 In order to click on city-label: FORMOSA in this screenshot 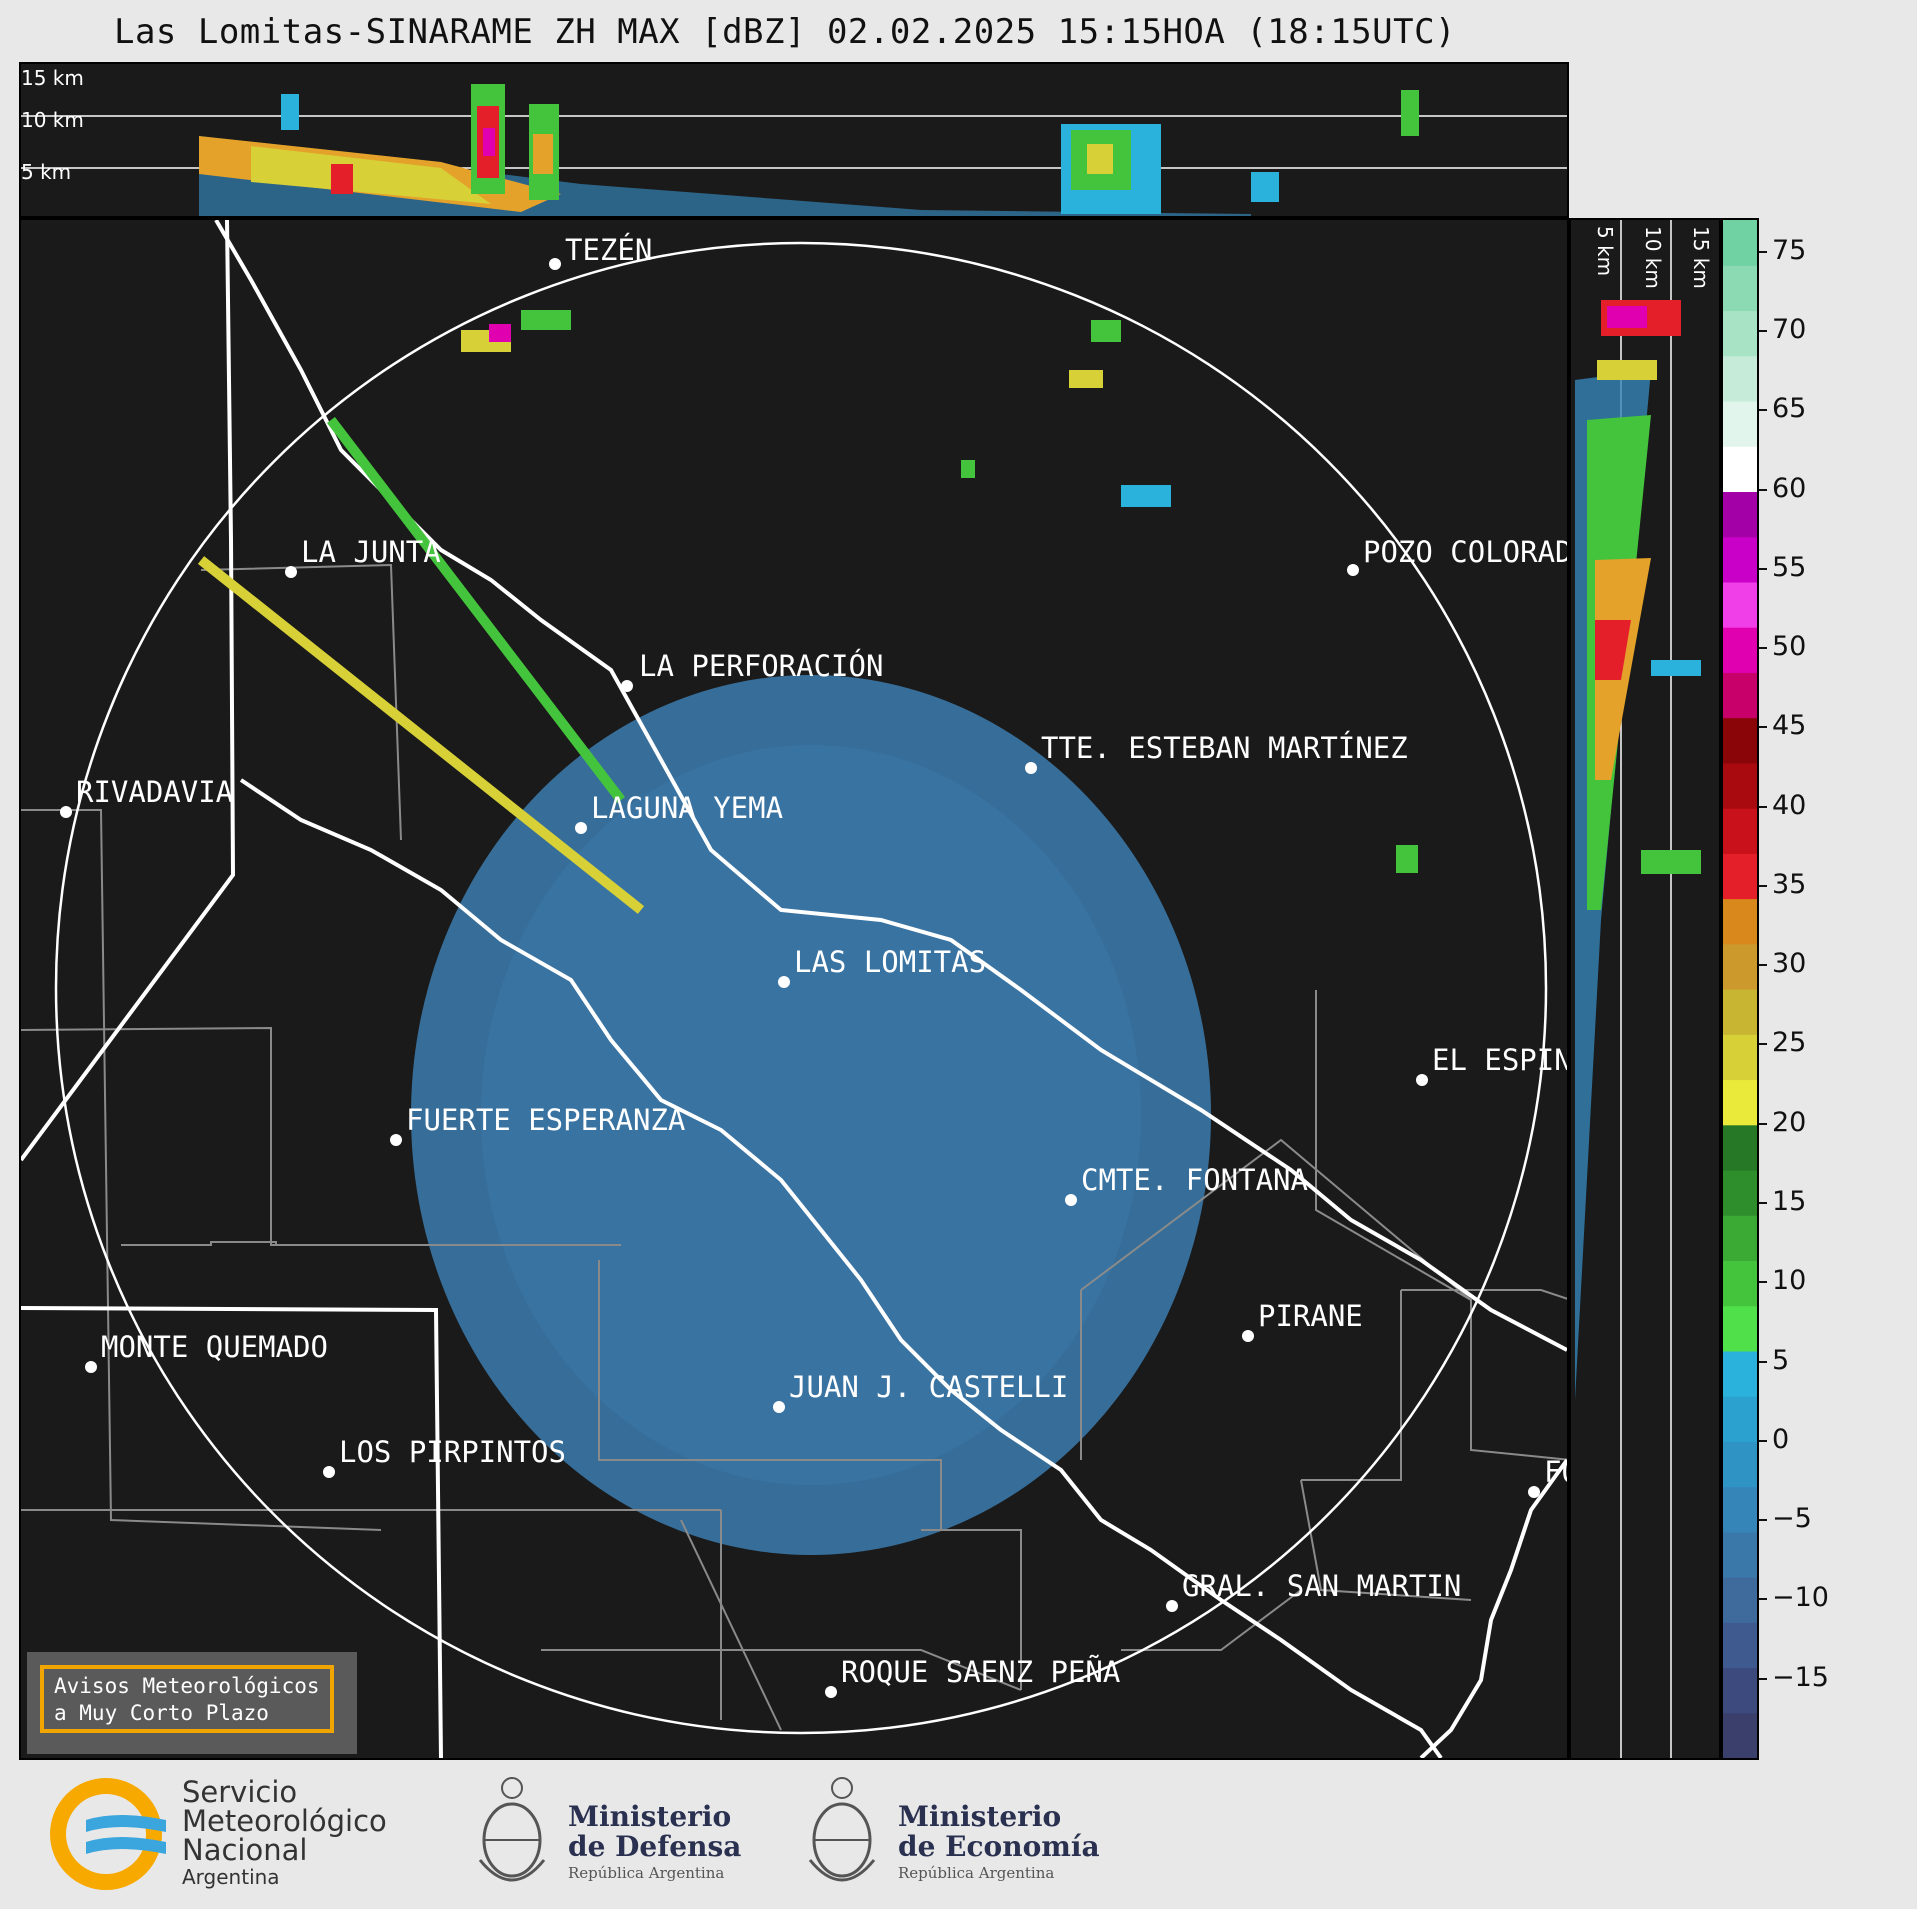, I will do `click(1555, 1472)`.